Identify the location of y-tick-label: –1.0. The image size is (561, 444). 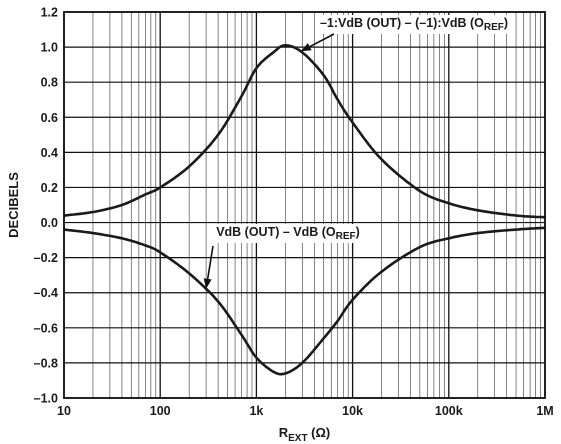
(46, 399).